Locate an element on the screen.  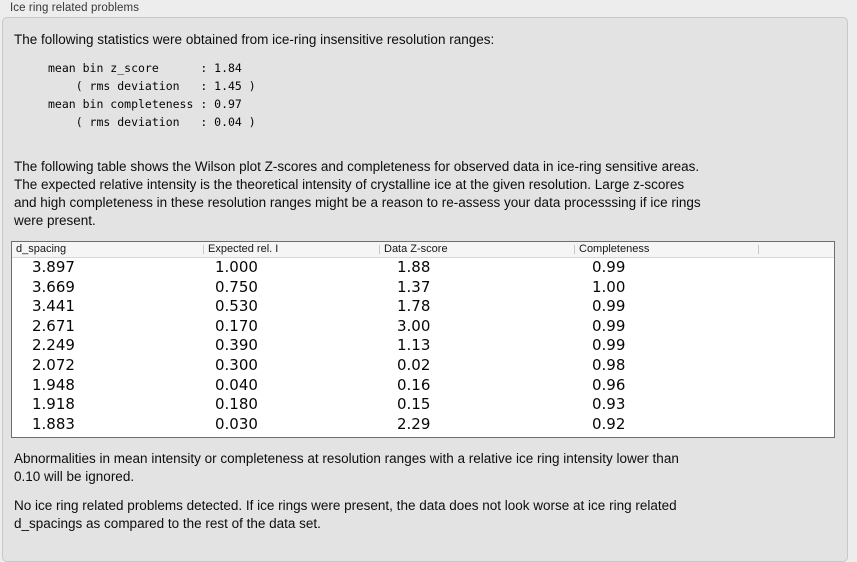
column-header-empty is located at coordinates (796, 249).